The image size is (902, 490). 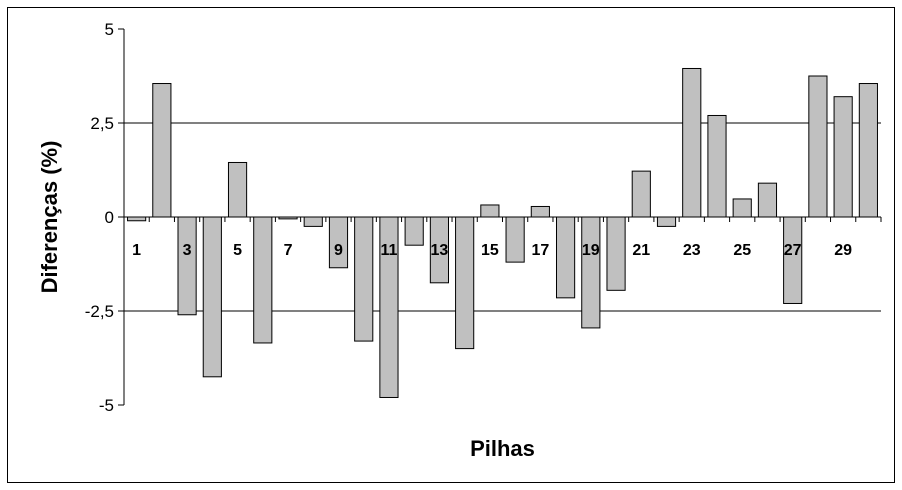 What do you see at coordinates (641, 250) in the screenshot?
I see `x-tick-label: 21` at bounding box center [641, 250].